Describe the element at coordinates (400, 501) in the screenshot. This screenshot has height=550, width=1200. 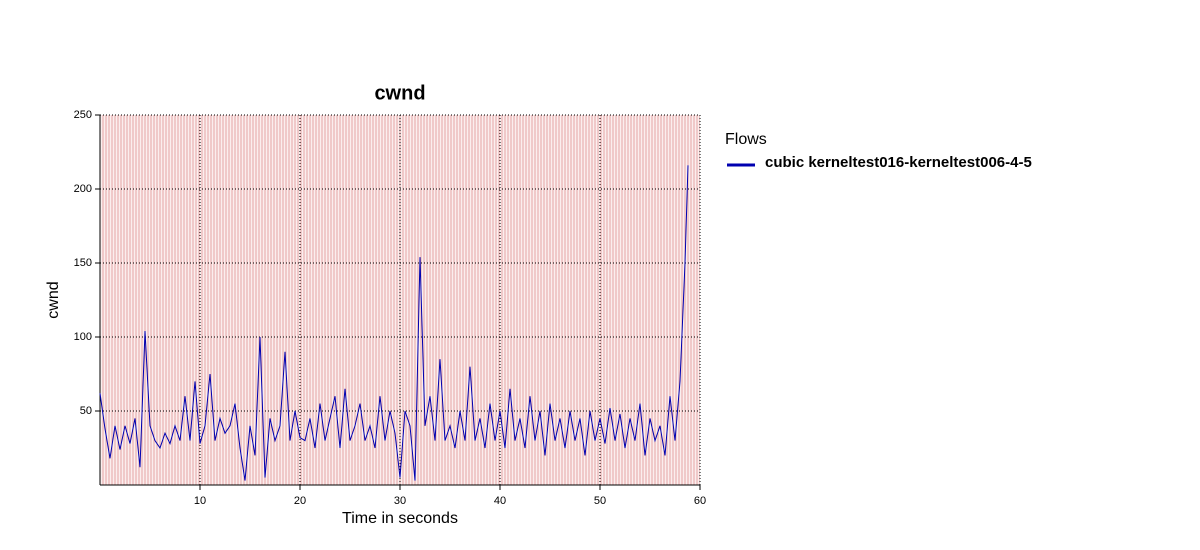
I see `x-tick-label: 30` at that location.